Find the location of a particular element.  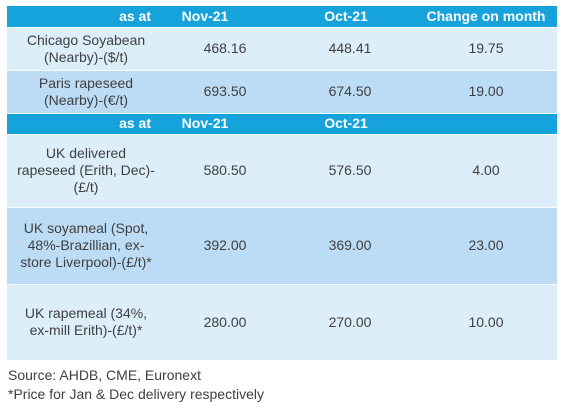

row-label: UK rapemeal (34%, ex-mill Erith)-(£/t)* is located at coordinates (86, 322).